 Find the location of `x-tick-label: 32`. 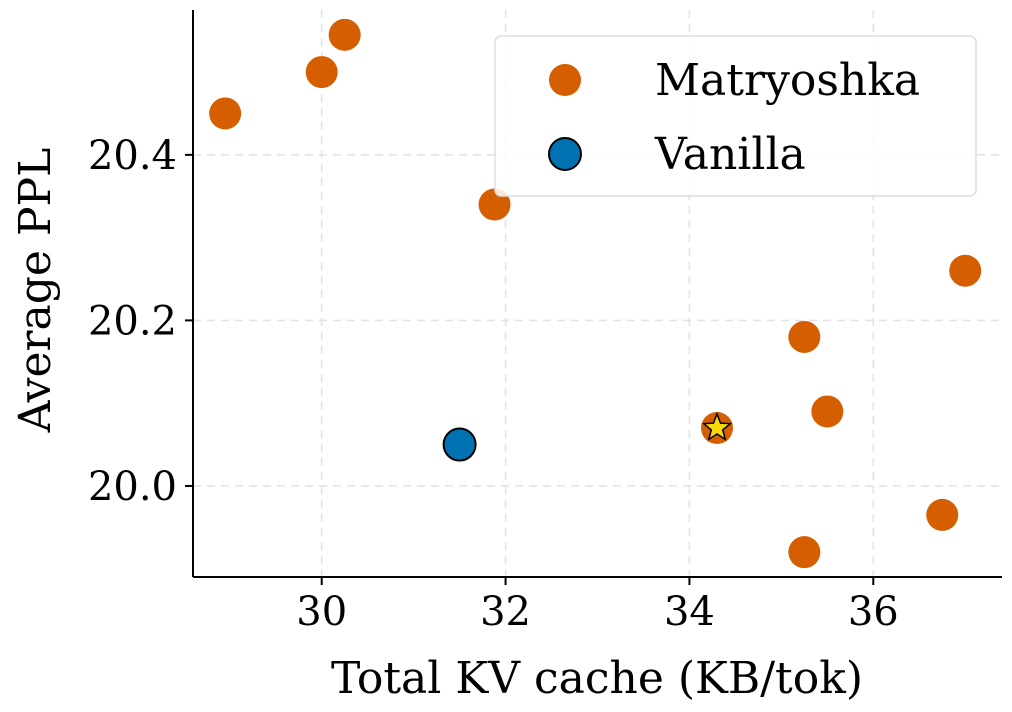

x-tick-label: 32 is located at coordinates (505, 612).